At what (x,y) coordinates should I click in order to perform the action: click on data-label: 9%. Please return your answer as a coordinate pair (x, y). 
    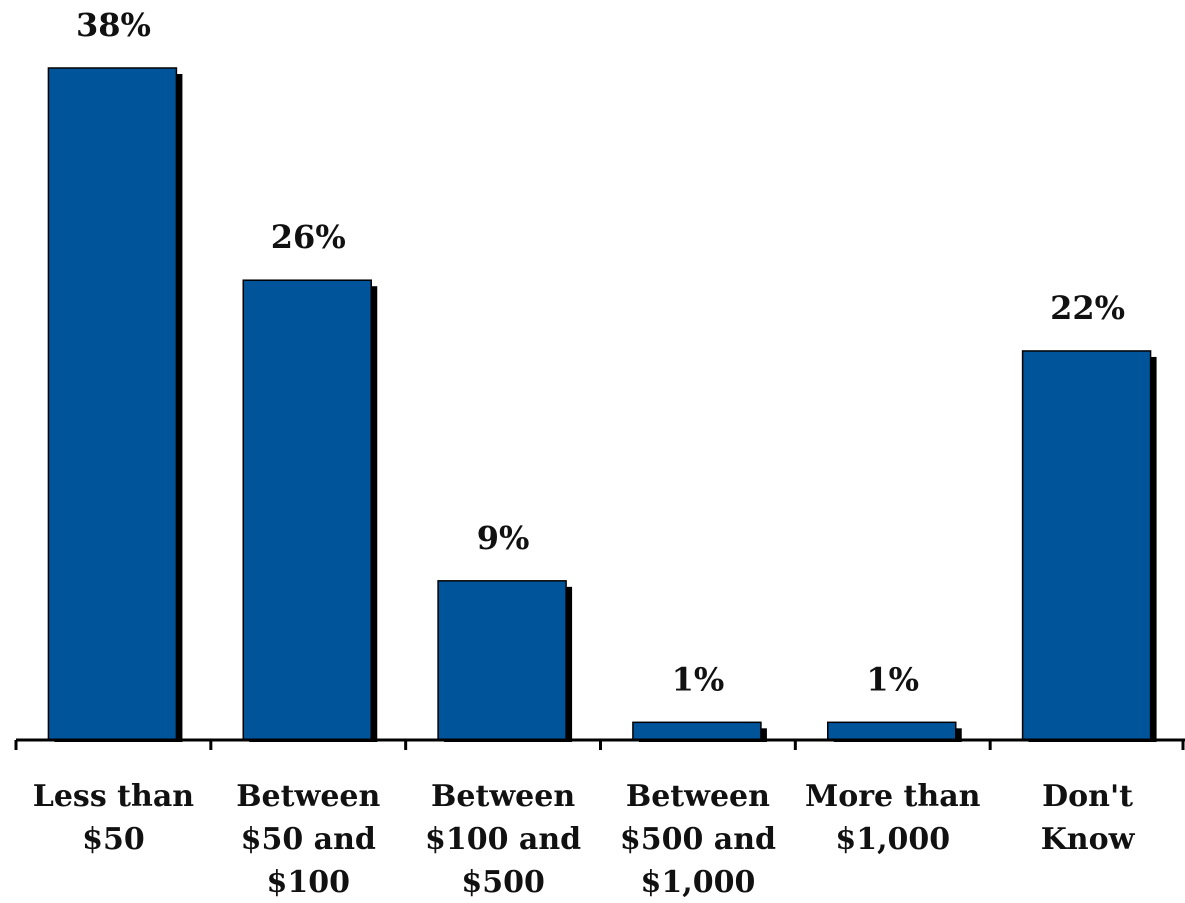
    Looking at the image, I should click on (503, 538).